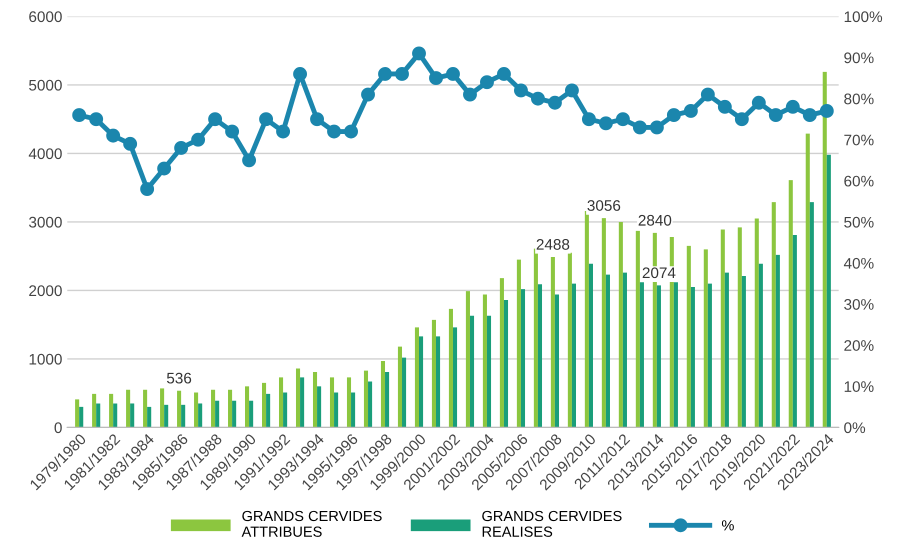 The height and width of the screenshot is (548, 897). I want to click on legend-label: GRANDS CERVIDES ATTRIBUES, so click(312, 523).